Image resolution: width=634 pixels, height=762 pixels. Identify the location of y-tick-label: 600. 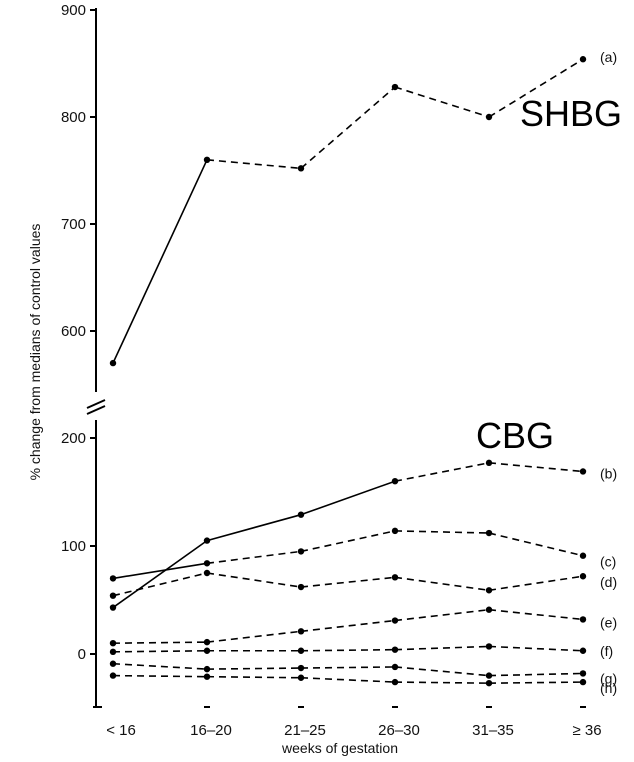
(73, 331).